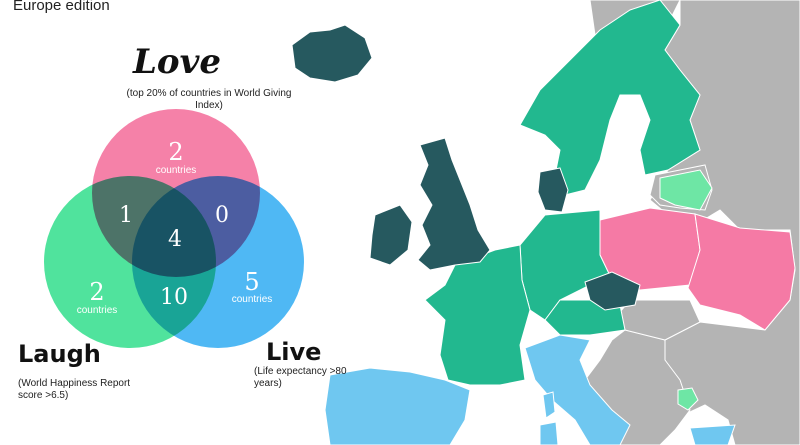 The width and height of the screenshot is (800, 445). Describe the element at coordinates (741, 272) in the screenshot. I see `map-love-ukraine` at that location.